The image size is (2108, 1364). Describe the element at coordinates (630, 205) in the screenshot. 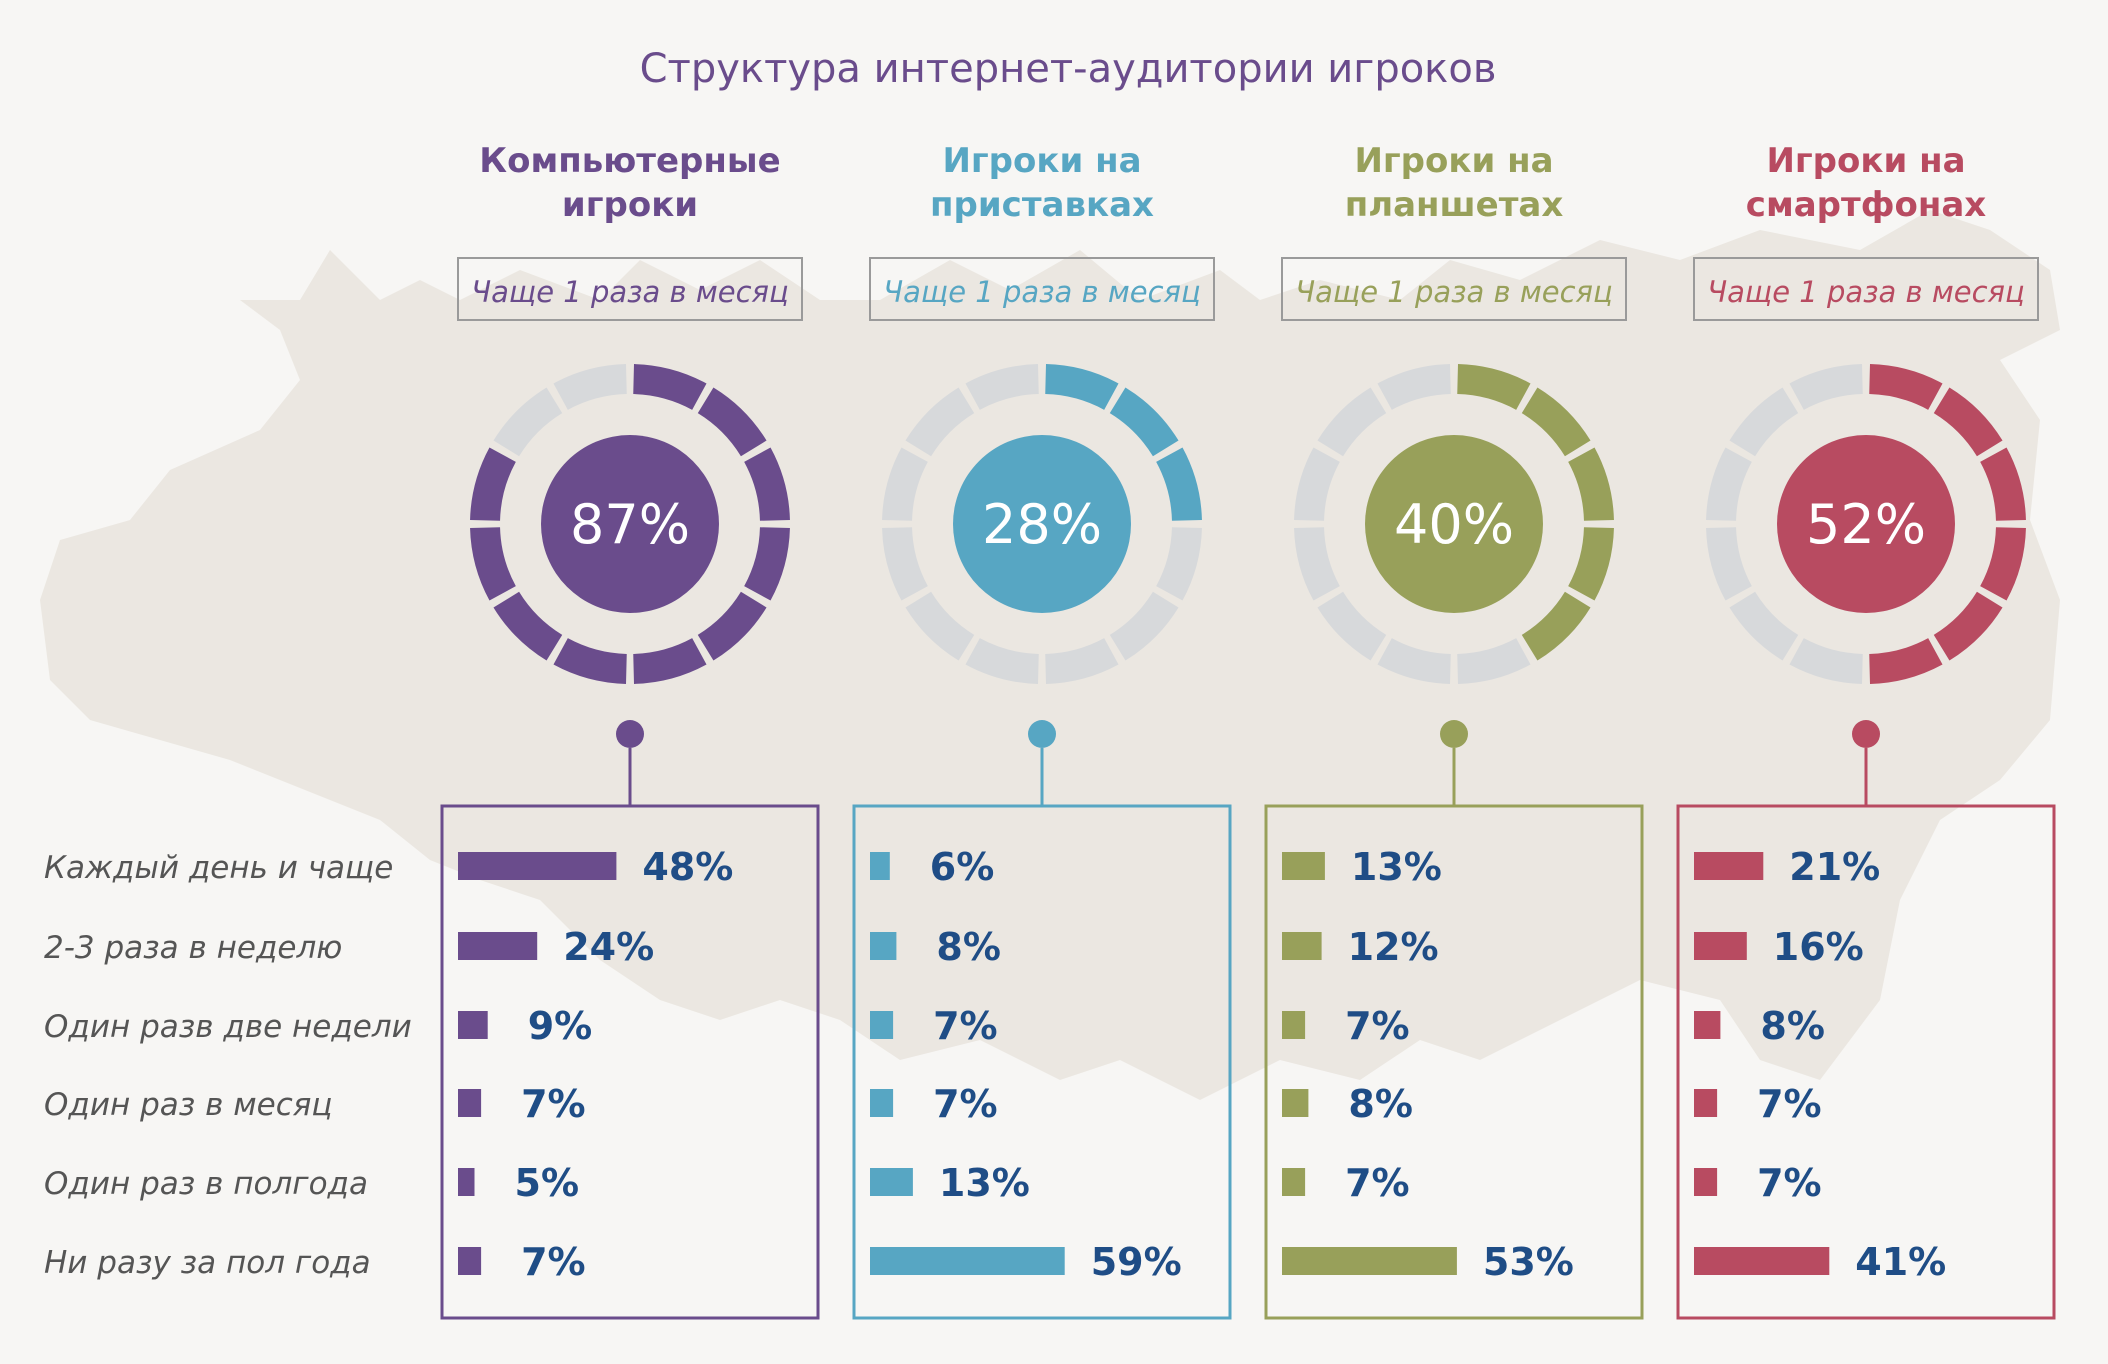

I see `series-heading: игроки` at that location.